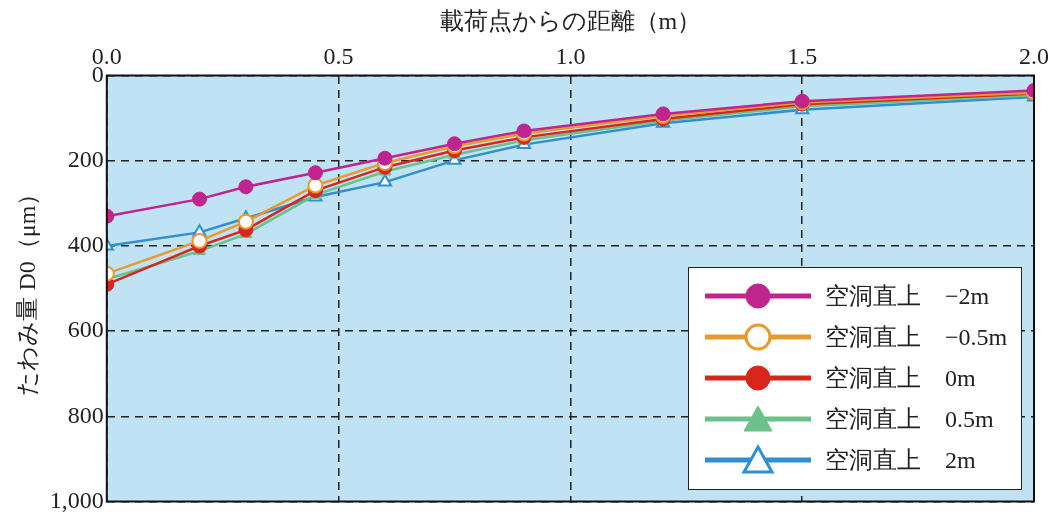 The image size is (1064, 519). Describe the element at coordinates (570, 20) in the screenshot. I see `x-axis-title: 載荷点からの距離（m）` at that location.